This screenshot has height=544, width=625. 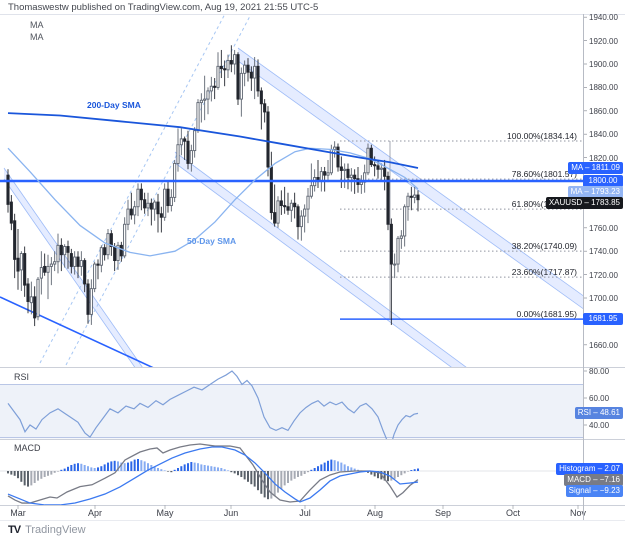 What do you see at coordinates (212, 241) in the screenshot?
I see `sma50-label: 50-Day SMA` at bounding box center [212, 241].